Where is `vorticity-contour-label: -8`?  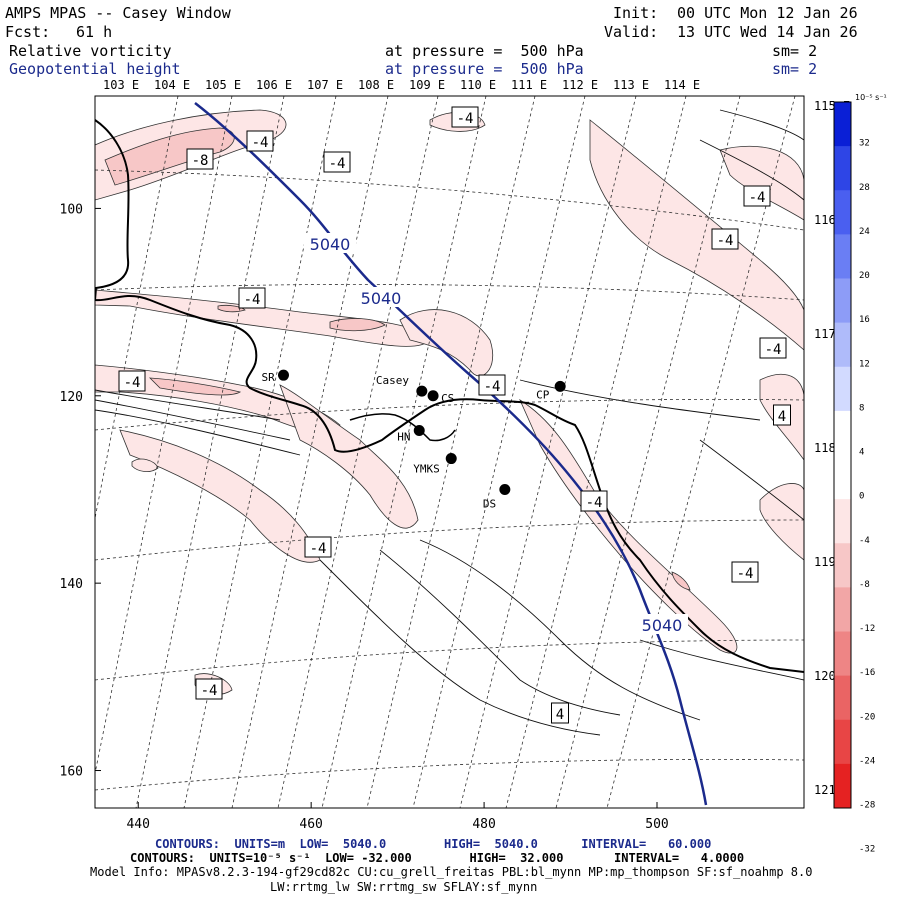
vorticity-contour-label: -8 is located at coordinates (200, 159).